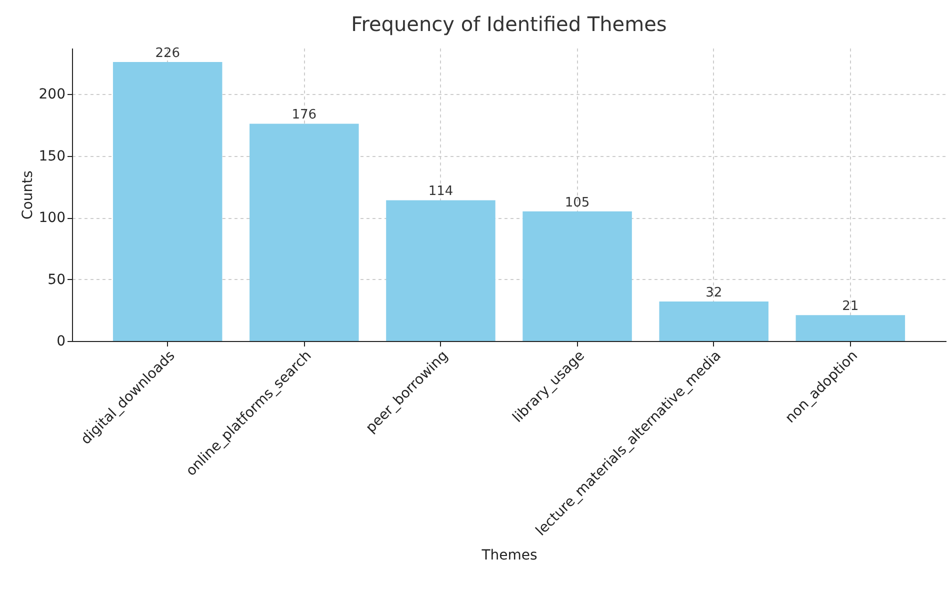  Describe the element at coordinates (304, 115) in the screenshot. I see `data-label: 176` at that location.